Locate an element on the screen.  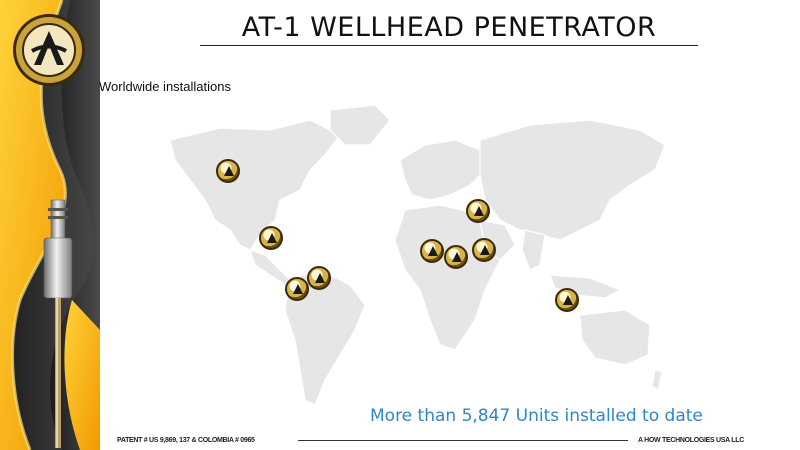
europe-shape is located at coordinates (442, 170).